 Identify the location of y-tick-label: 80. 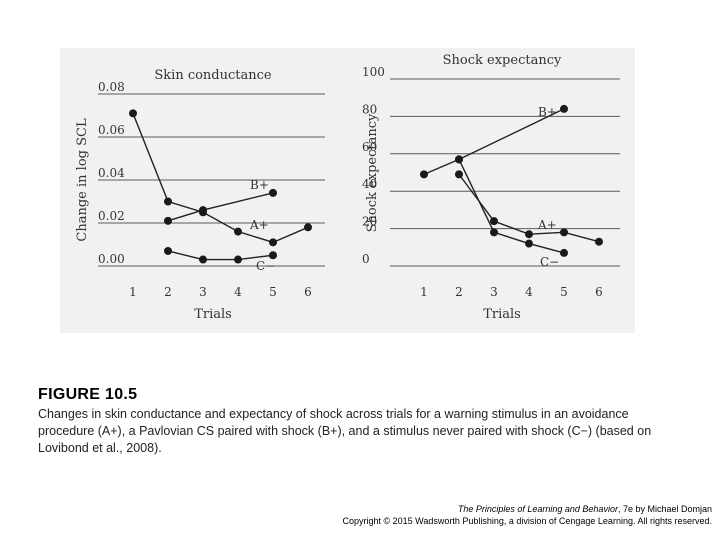
(369, 109).